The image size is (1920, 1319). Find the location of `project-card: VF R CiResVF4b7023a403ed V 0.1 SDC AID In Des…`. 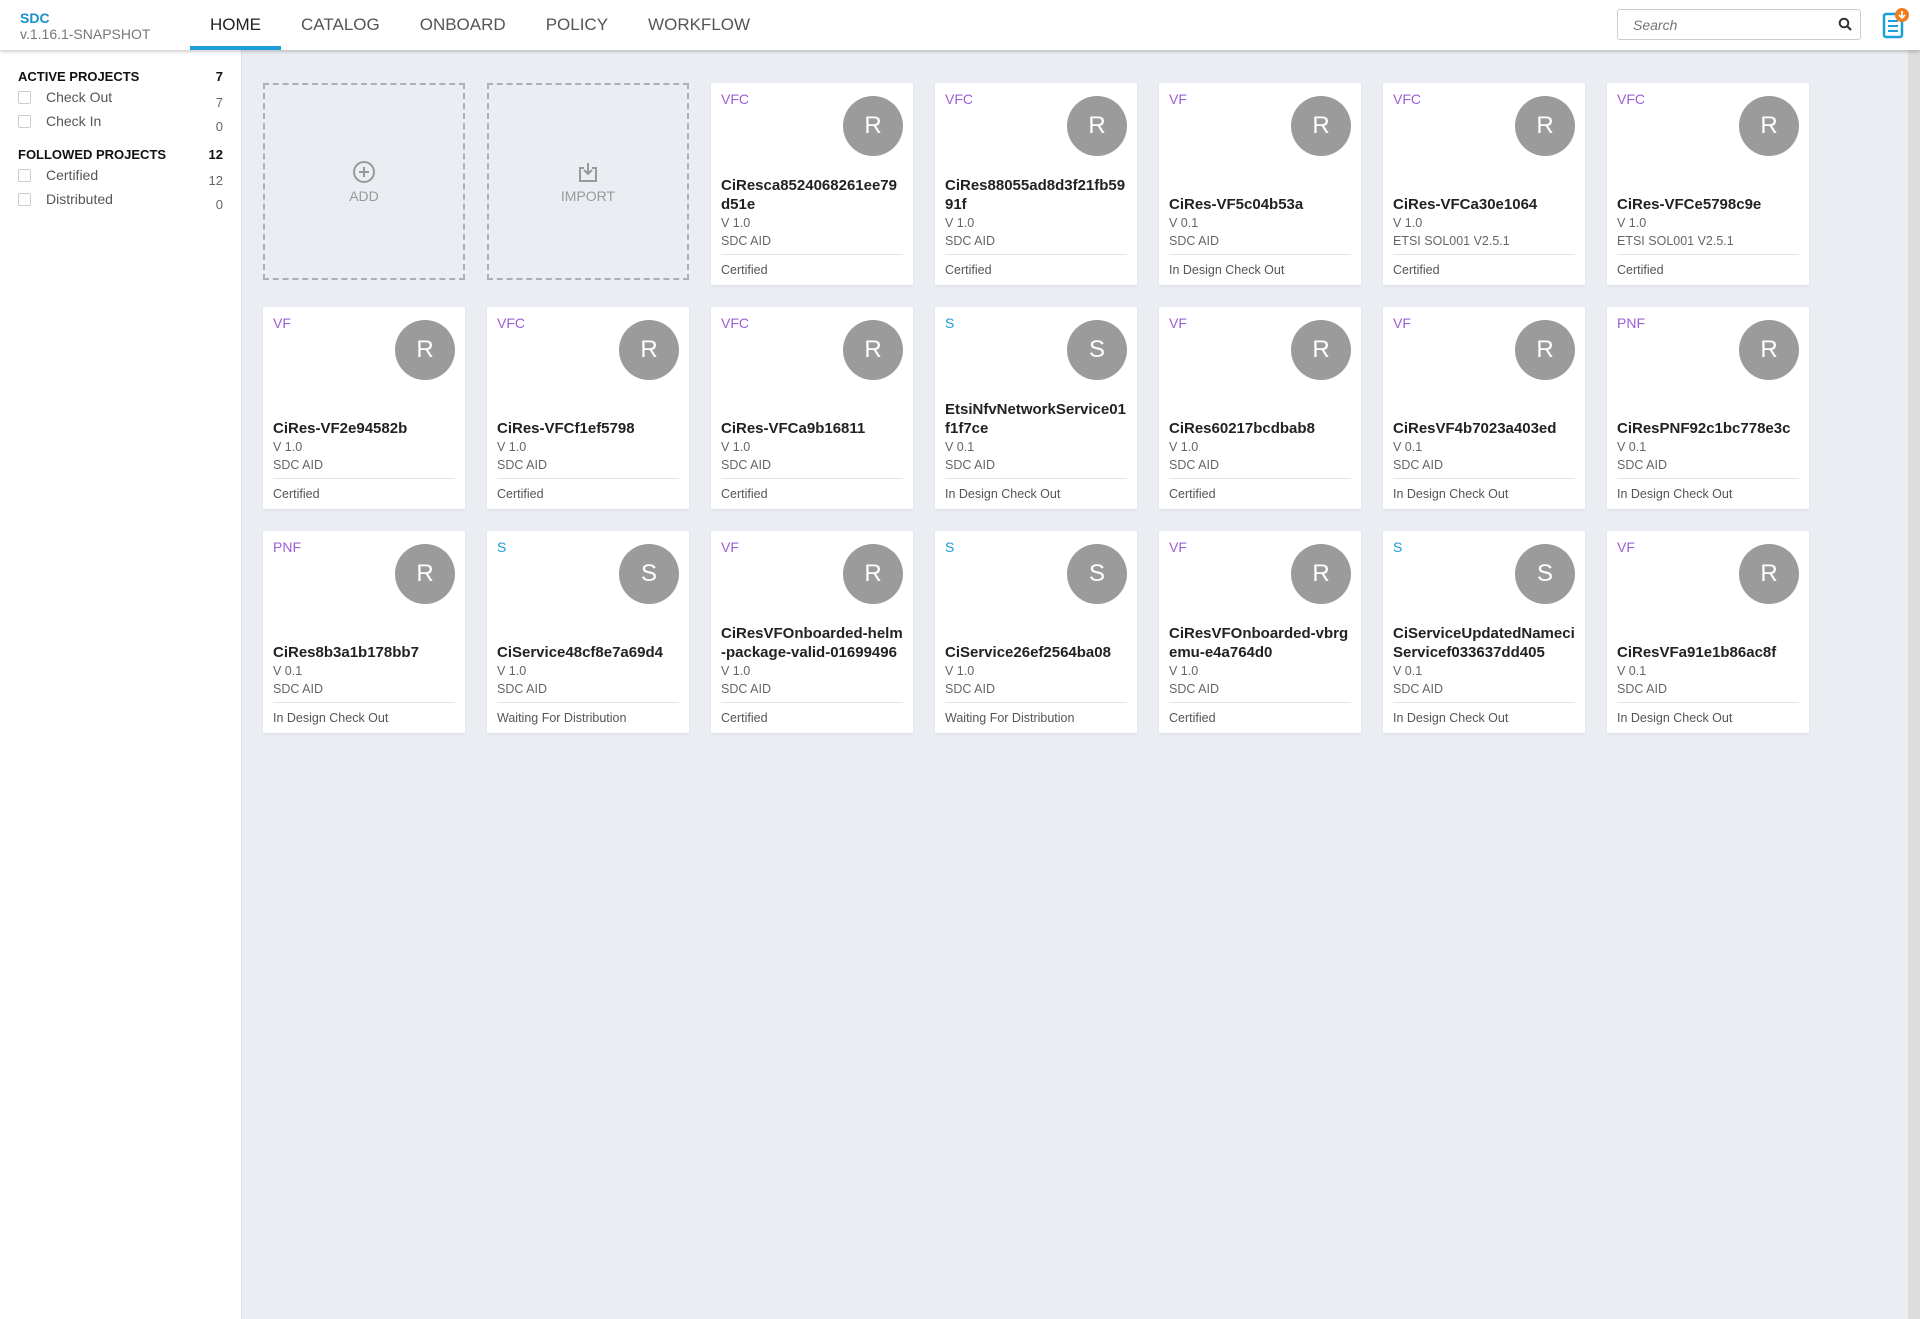

project-card: VF R CiResVF4b7023a403ed V 0.1 SDC AID In Des… is located at coordinates (1484, 408).